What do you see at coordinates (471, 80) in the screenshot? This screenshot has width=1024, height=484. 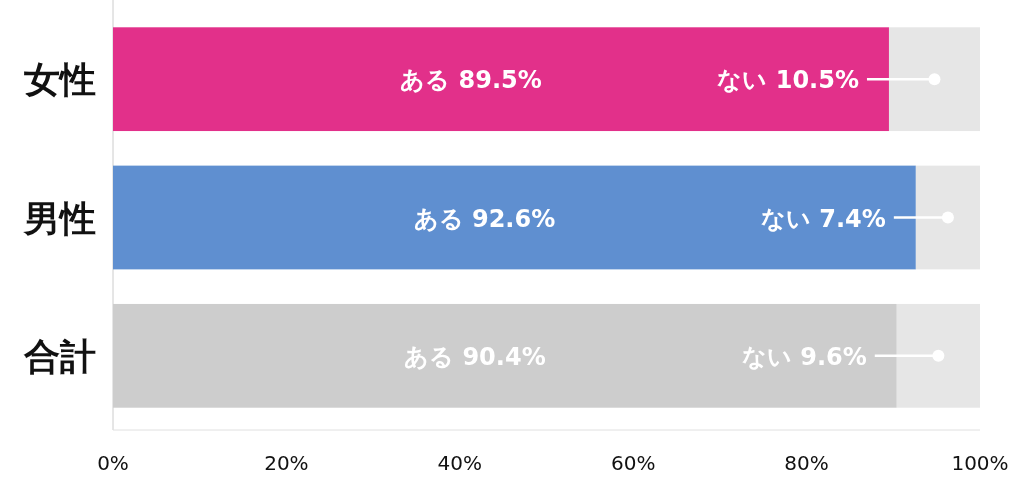 I see `data-label: ある 89.5%` at bounding box center [471, 80].